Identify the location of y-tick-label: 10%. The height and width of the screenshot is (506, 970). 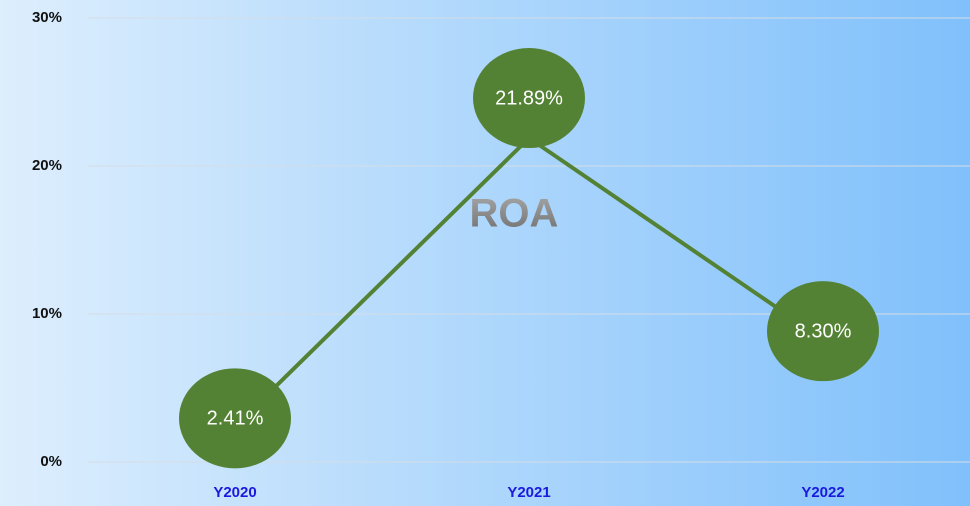
(47, 313).